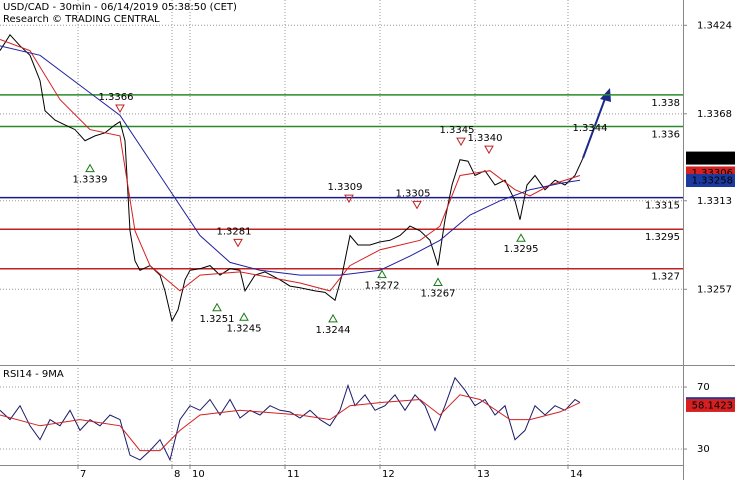 Image resolution: width=735 pixels, height=480 pixels. What do you see at coordinates (293, 474) in the screenshot?
I see `x-tick-label: 11` at bounding box center [293, 474].